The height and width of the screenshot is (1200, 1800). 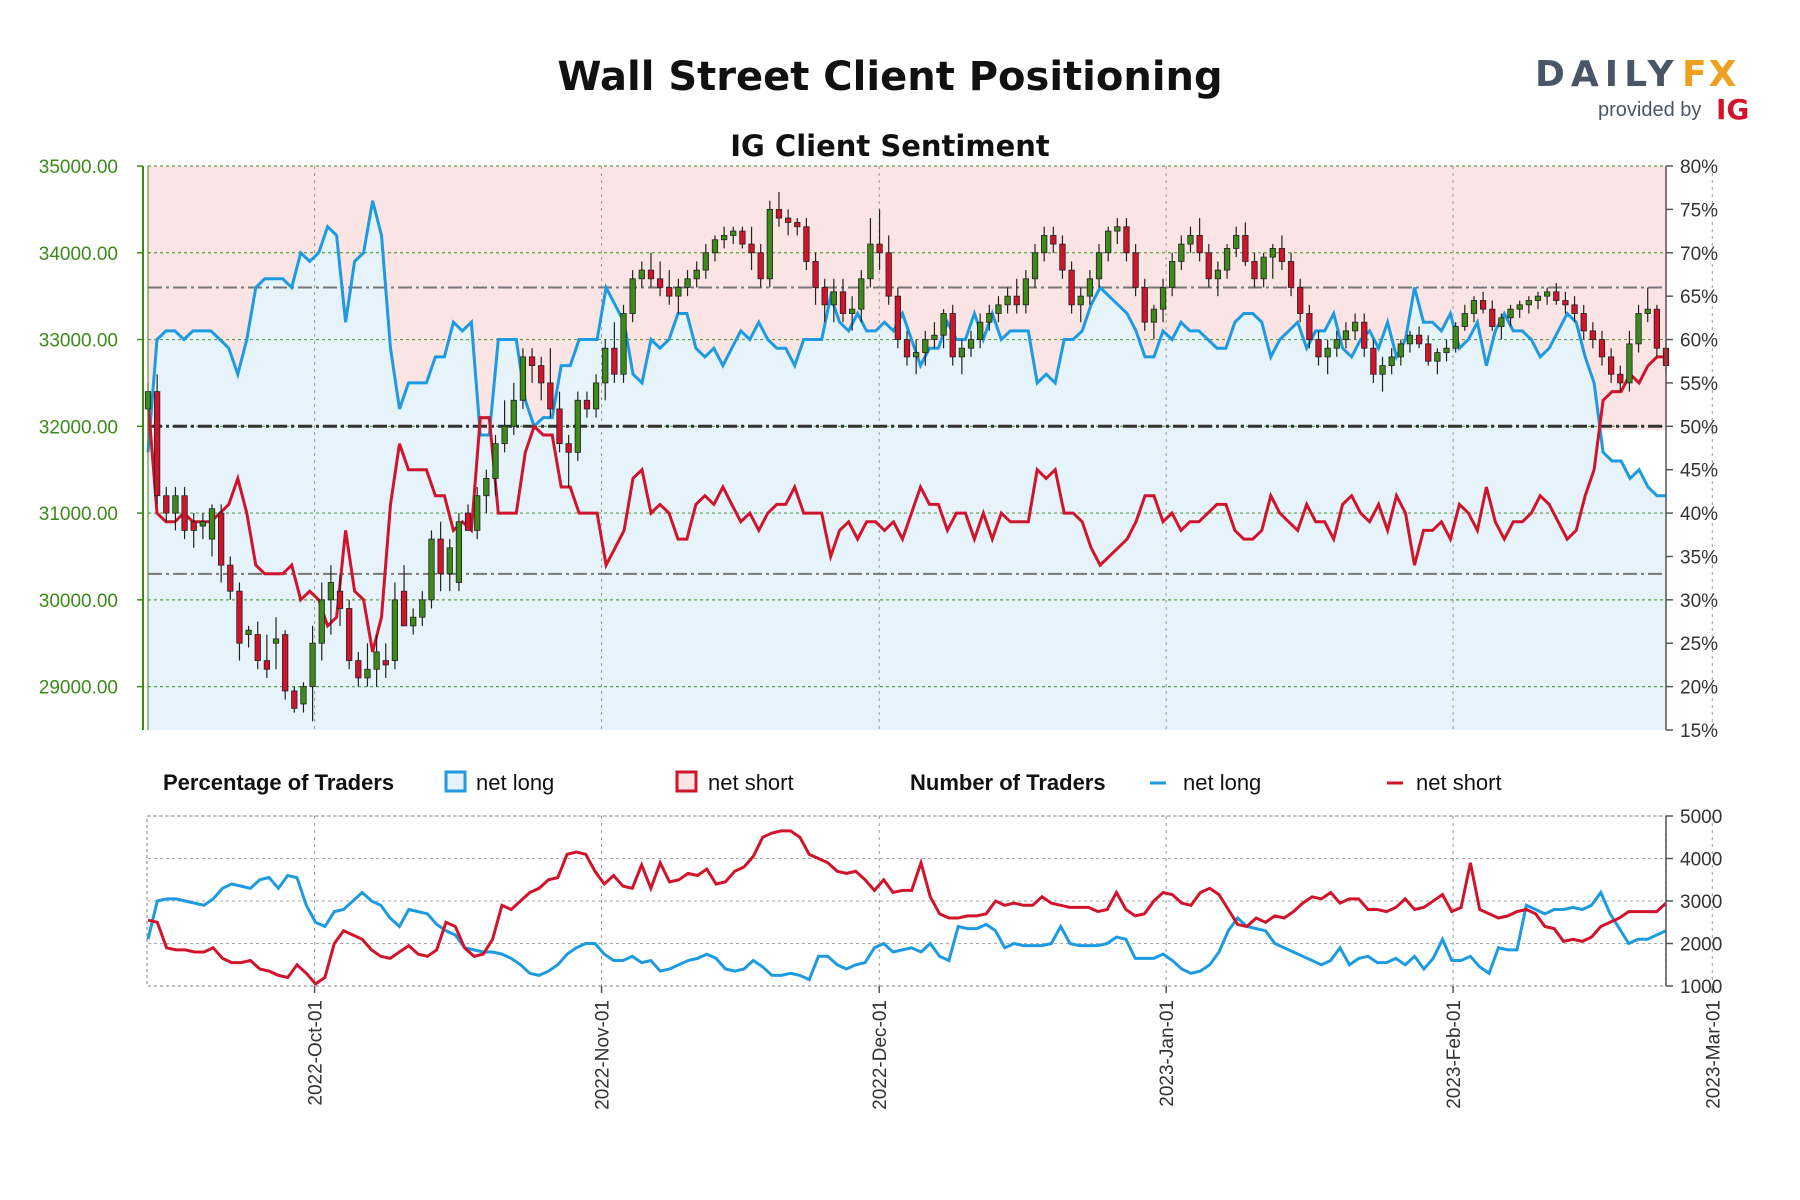 What do you see at coordinates (907, 907) in the screenshot?
I see `net-short-count-line` at bounding box center [907, 907].